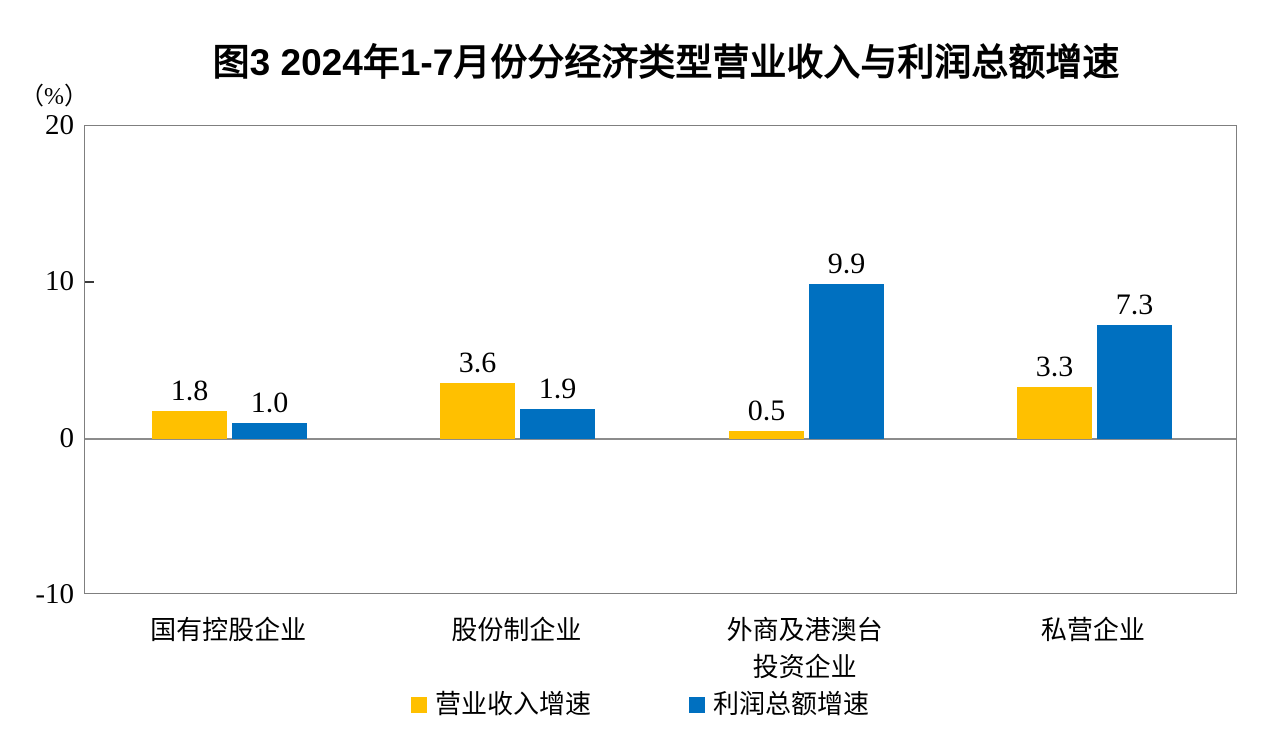 The image size is (1280, 734). What do you see at coordinates (189, 390) in the screenshot?
I see `bar-value-label: 1.8` at bounding box center [189, 390].